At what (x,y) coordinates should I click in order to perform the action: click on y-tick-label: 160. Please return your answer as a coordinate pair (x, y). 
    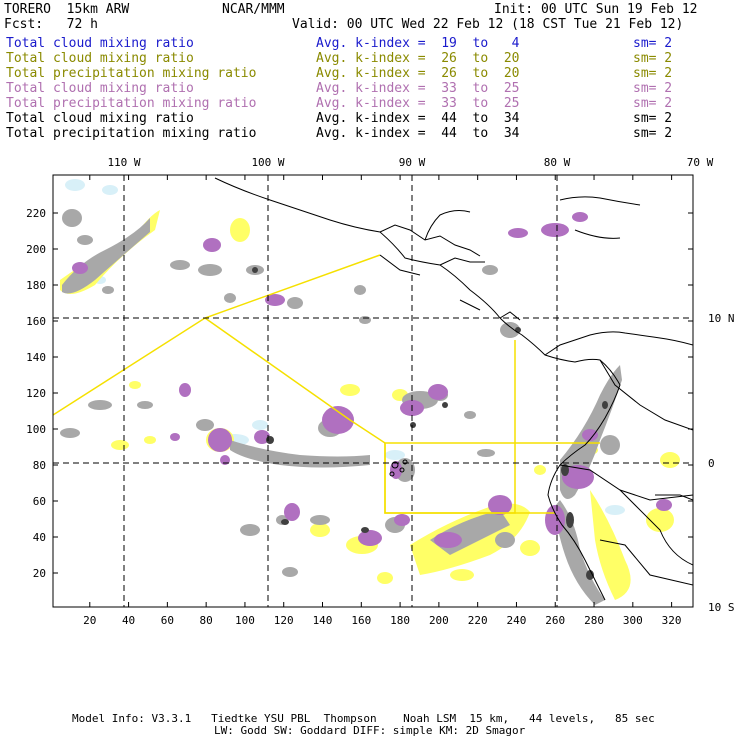
    Looking at the image, I should click on (36, 321).